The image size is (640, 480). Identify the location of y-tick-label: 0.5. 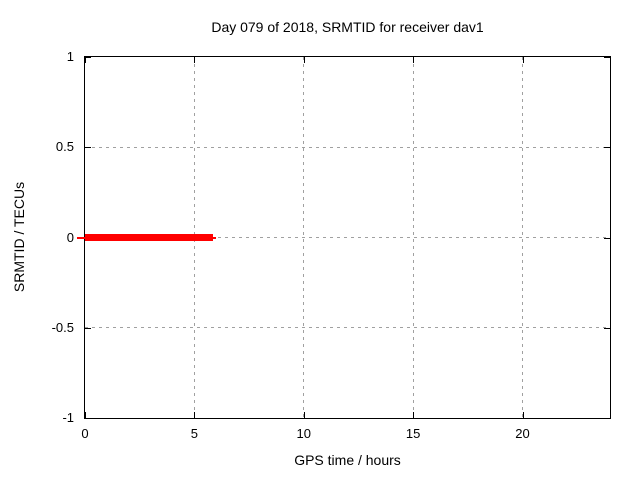
(64, 147).